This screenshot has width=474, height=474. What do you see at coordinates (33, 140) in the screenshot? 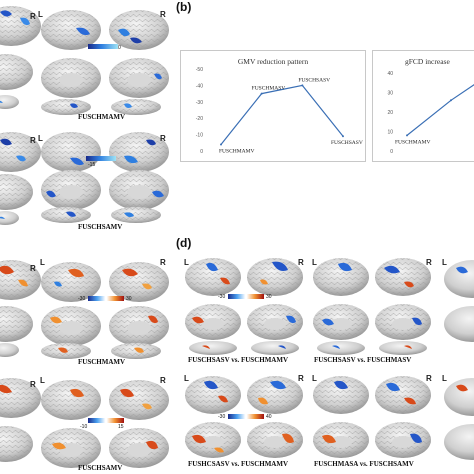
I see `label-r-a3: R` at bounding box center [33, 140].